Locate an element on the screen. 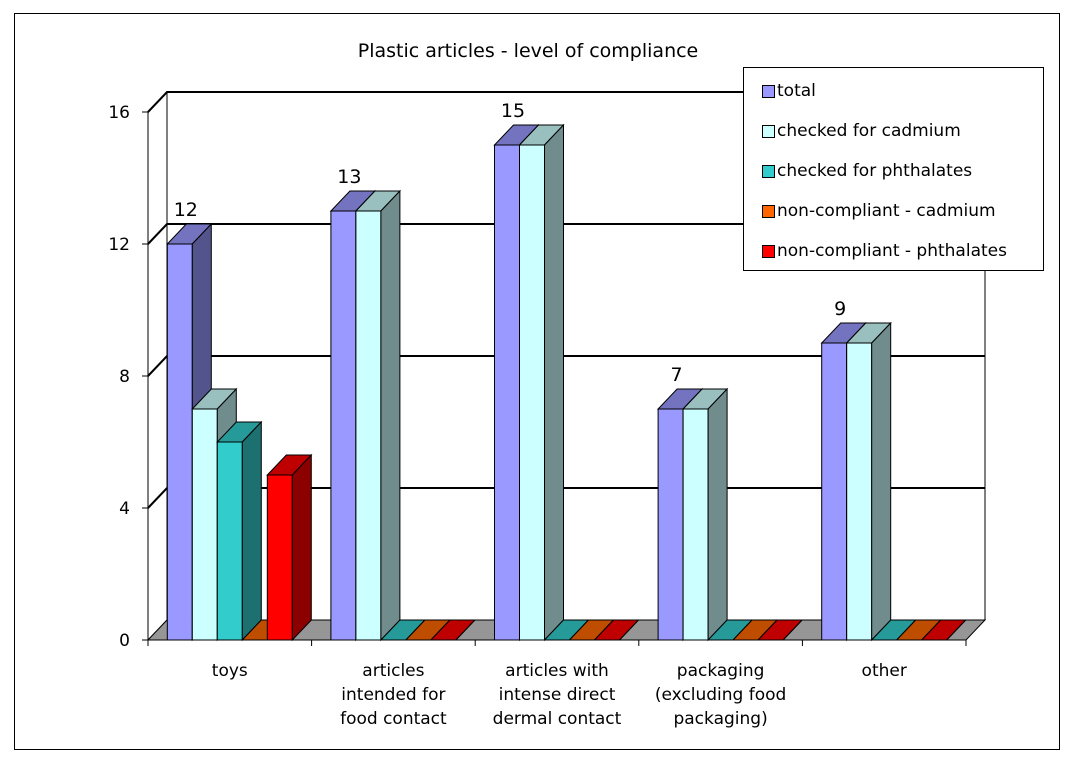 The image size is (1074, 764). y-tick-label: 16 is located at coordinates (119, 113).